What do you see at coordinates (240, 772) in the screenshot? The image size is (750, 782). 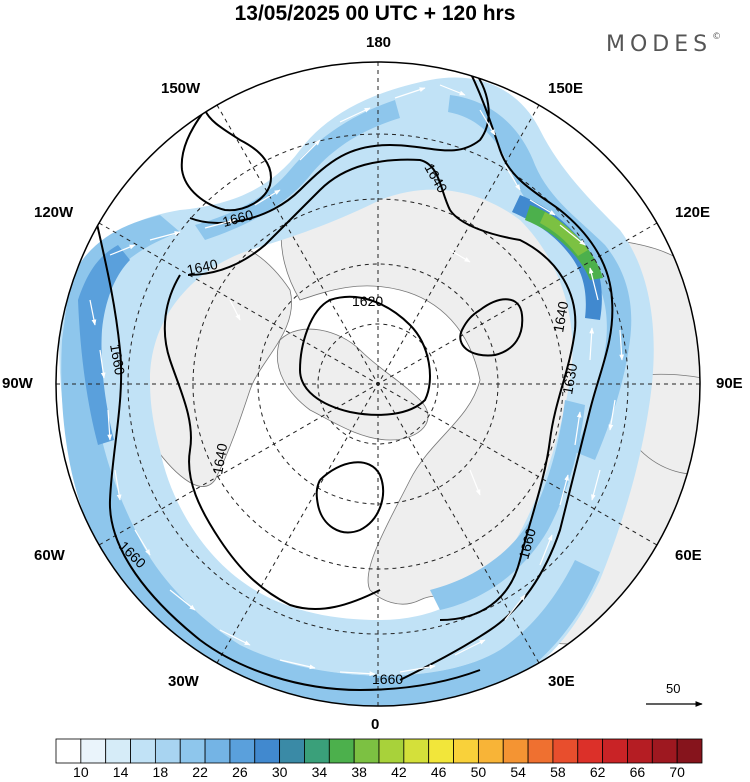 I see `colorbar-tick-label: 26` at bounding box center [240, 772].